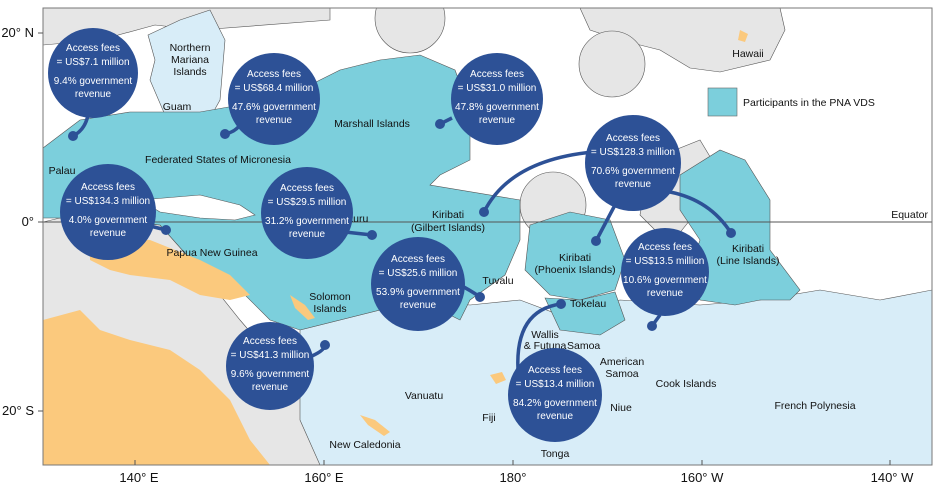  I want to click on label-american-samoa: Samoa, so click(621, 374).